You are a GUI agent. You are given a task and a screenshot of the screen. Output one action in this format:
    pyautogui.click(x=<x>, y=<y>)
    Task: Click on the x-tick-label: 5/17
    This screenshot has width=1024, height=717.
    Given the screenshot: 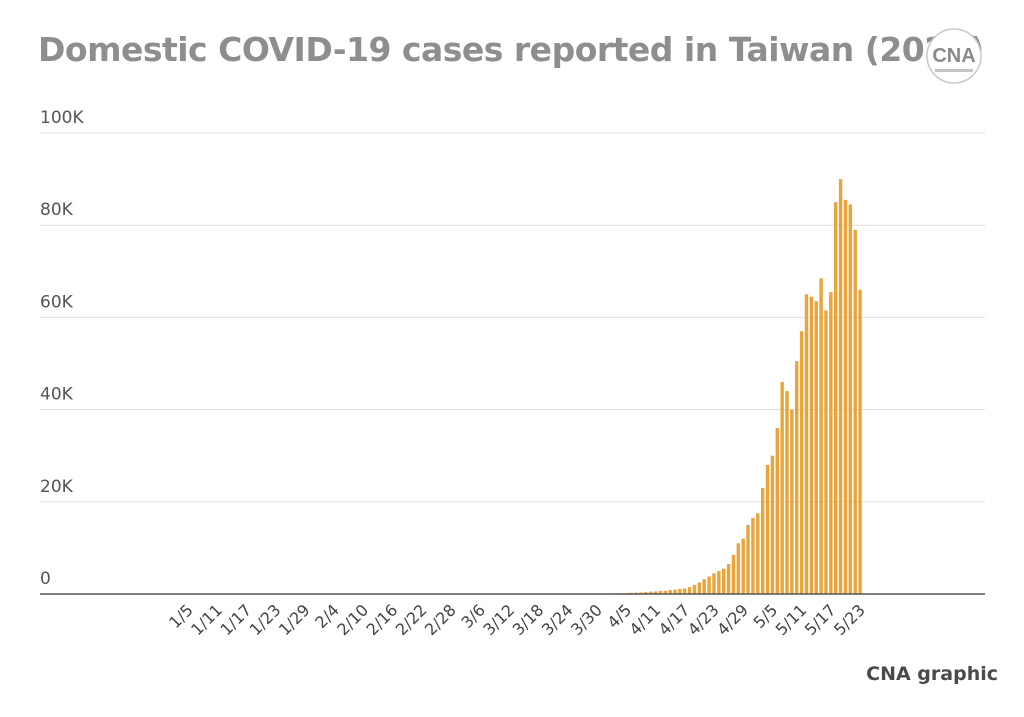 What is the action you would take?
    pyautogui.click(x=820, y=619)
    